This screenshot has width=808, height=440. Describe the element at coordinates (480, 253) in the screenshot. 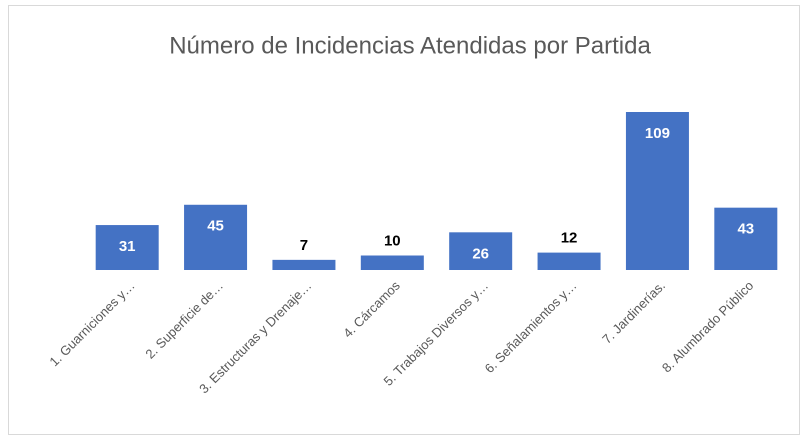

I see `data-label: 26` at that location.